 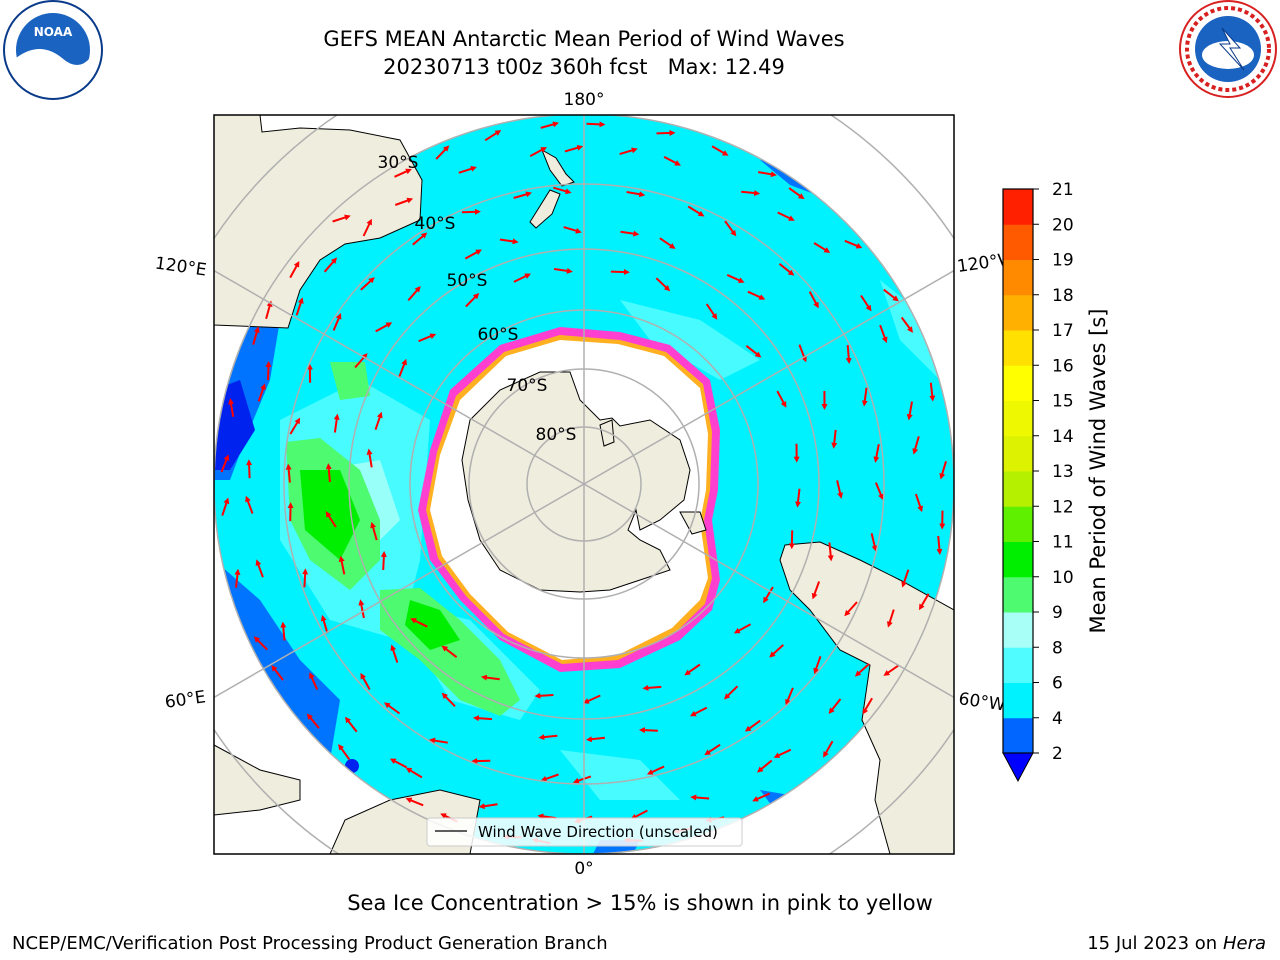 What do you see at coordinates (598, 832) in the screenshot?
I see `legend-label: Wind Wave Direction (unscaled)` at bounding box center [598, 832].